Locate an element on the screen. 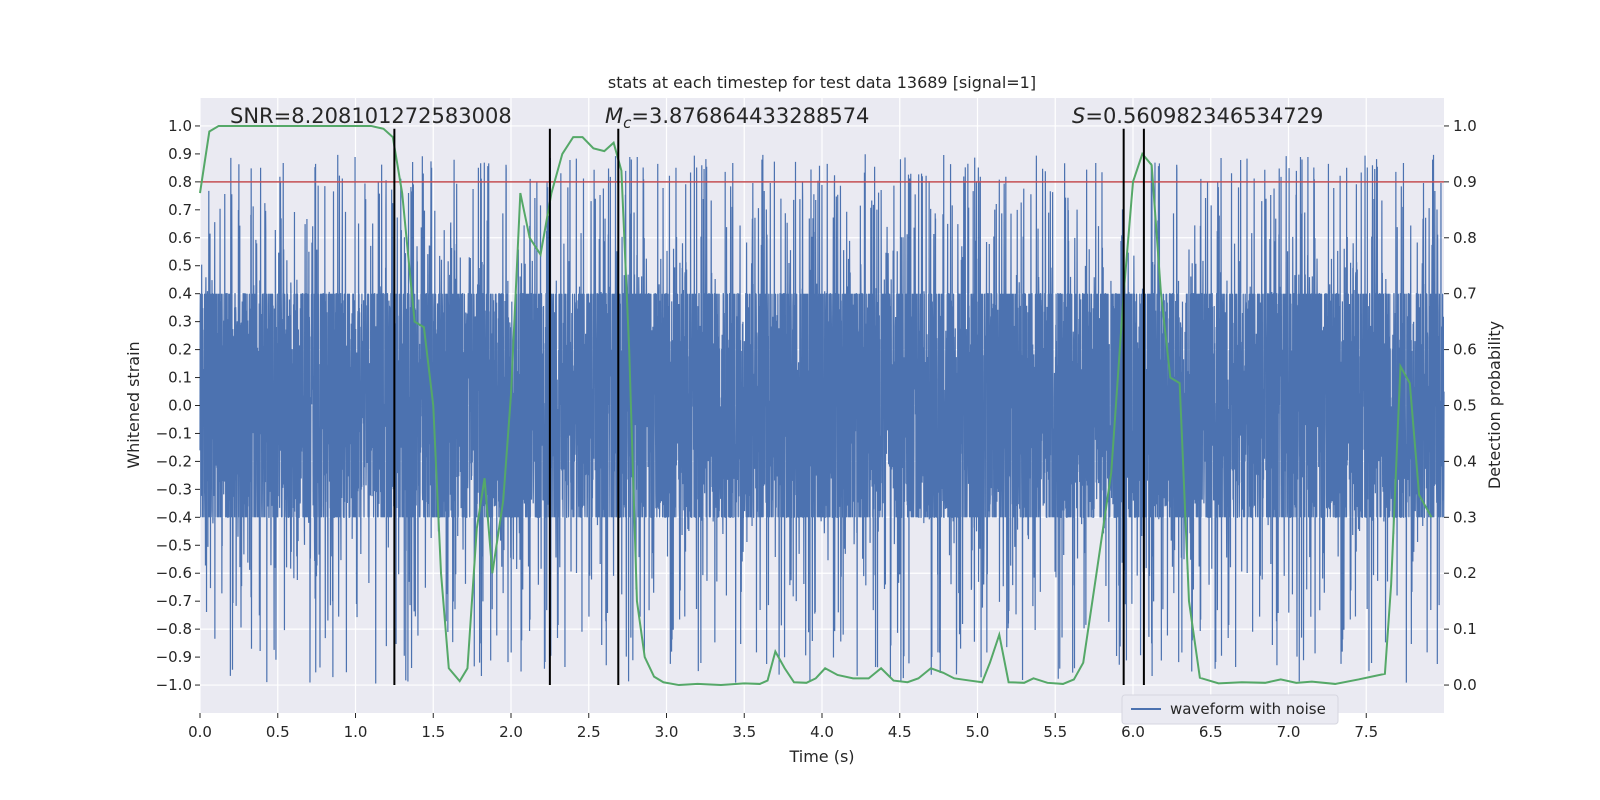  snr-annotation: SNR=8.208101272583008 is located at coordinates (371, 116).